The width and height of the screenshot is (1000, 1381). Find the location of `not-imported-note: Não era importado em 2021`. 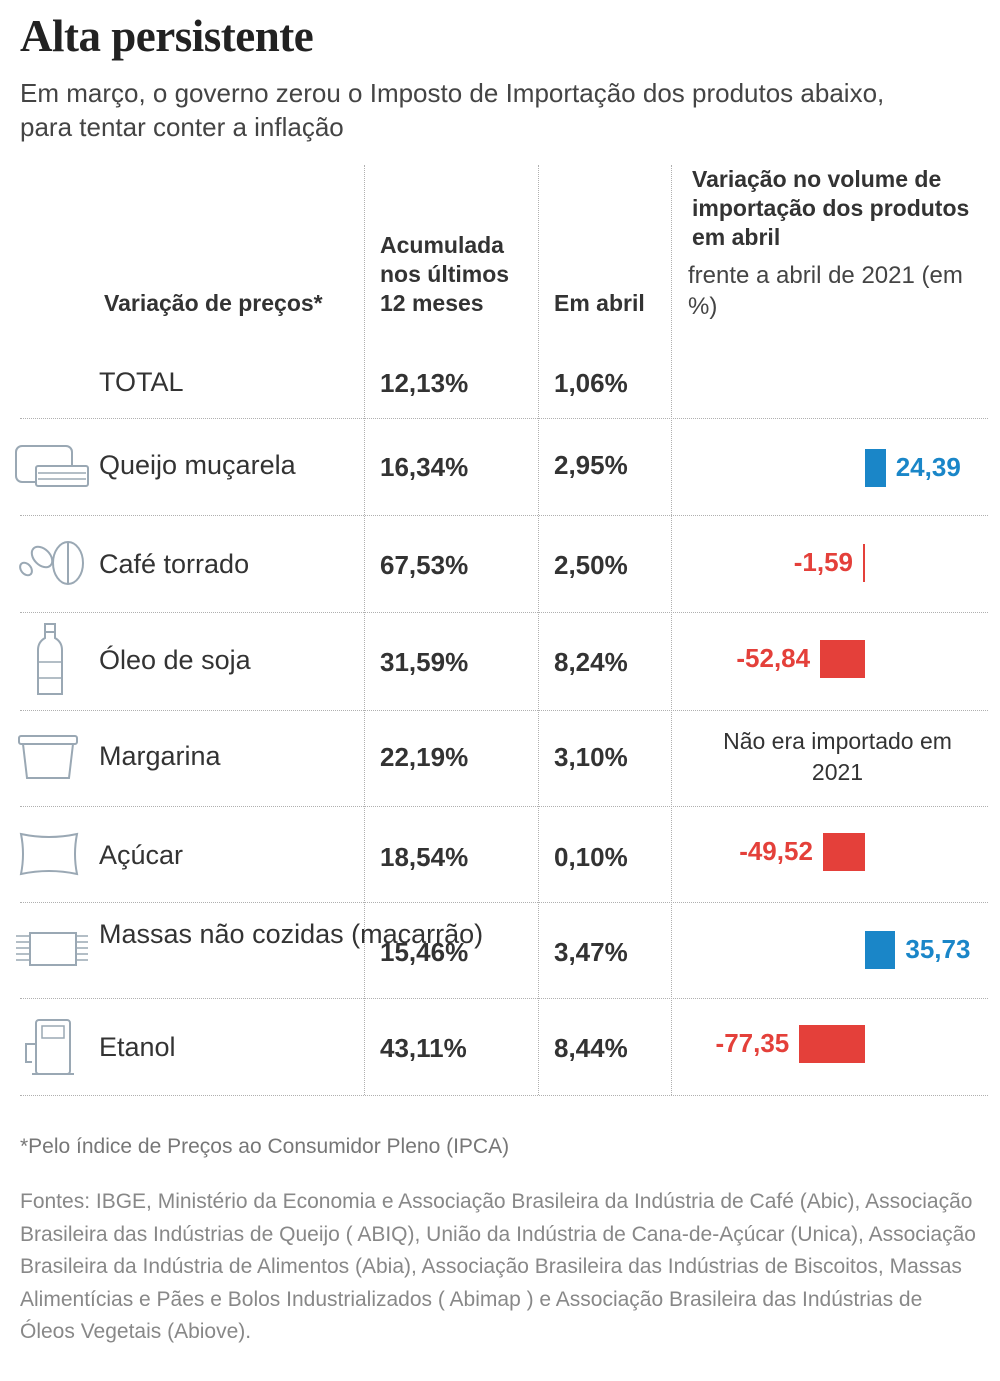

not-imported-note: Não era importado em 2021 is located at coordinates (837, 756).